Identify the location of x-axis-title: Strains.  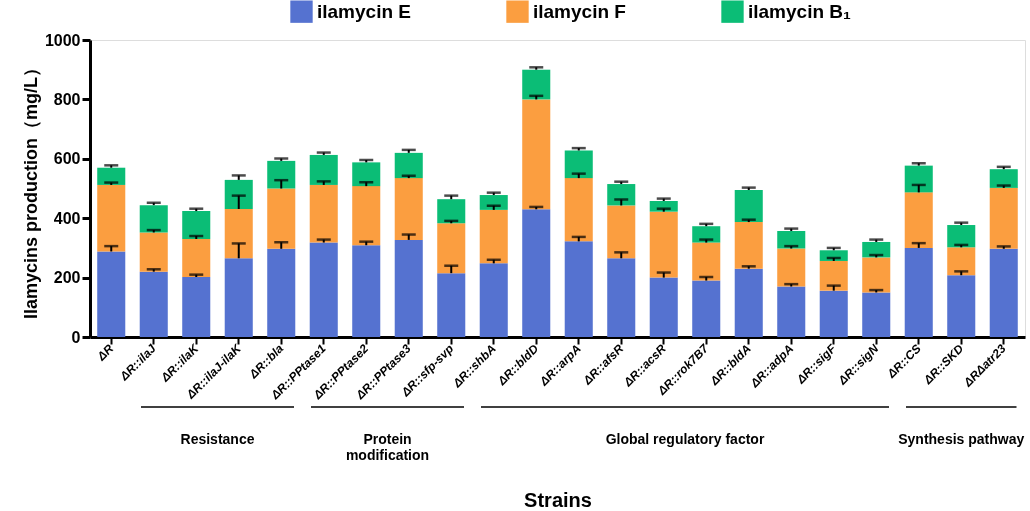
(558, 500).